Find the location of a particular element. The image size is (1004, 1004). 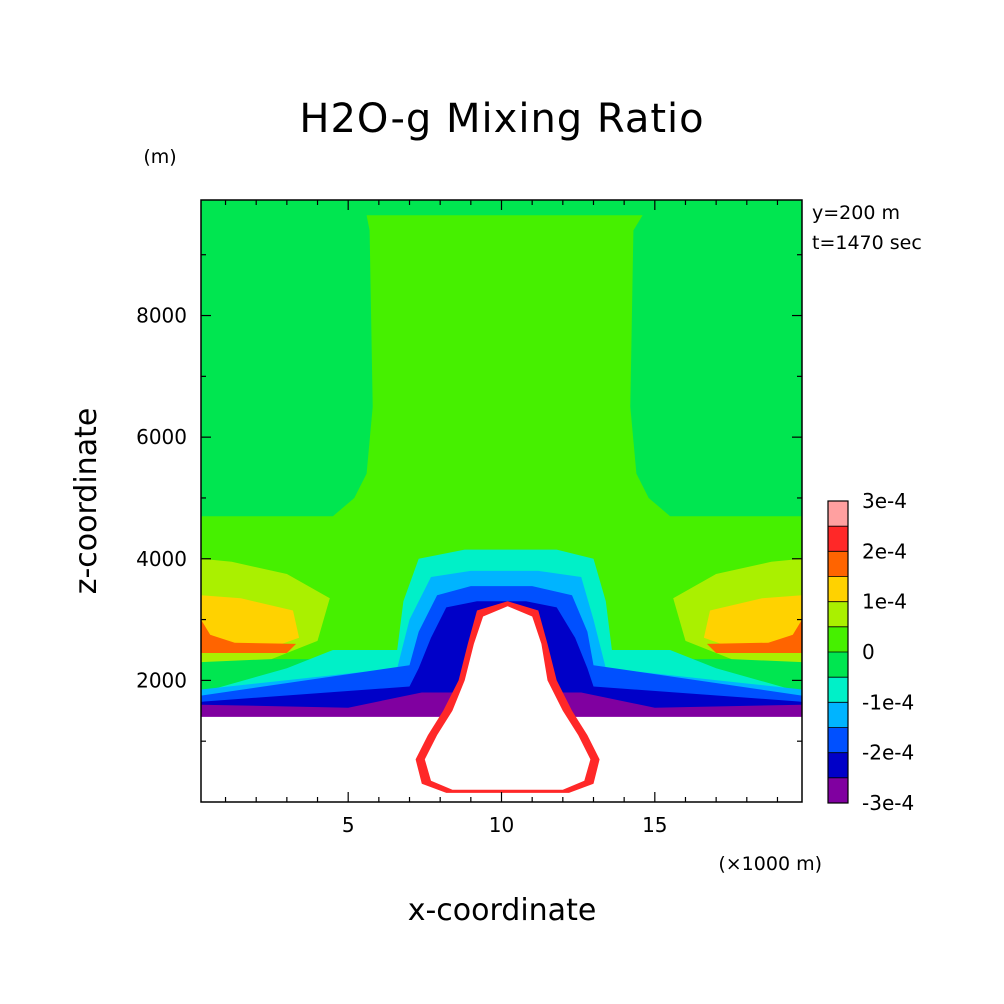

x-tick-label: 5 is located at coordinates (348, 825).